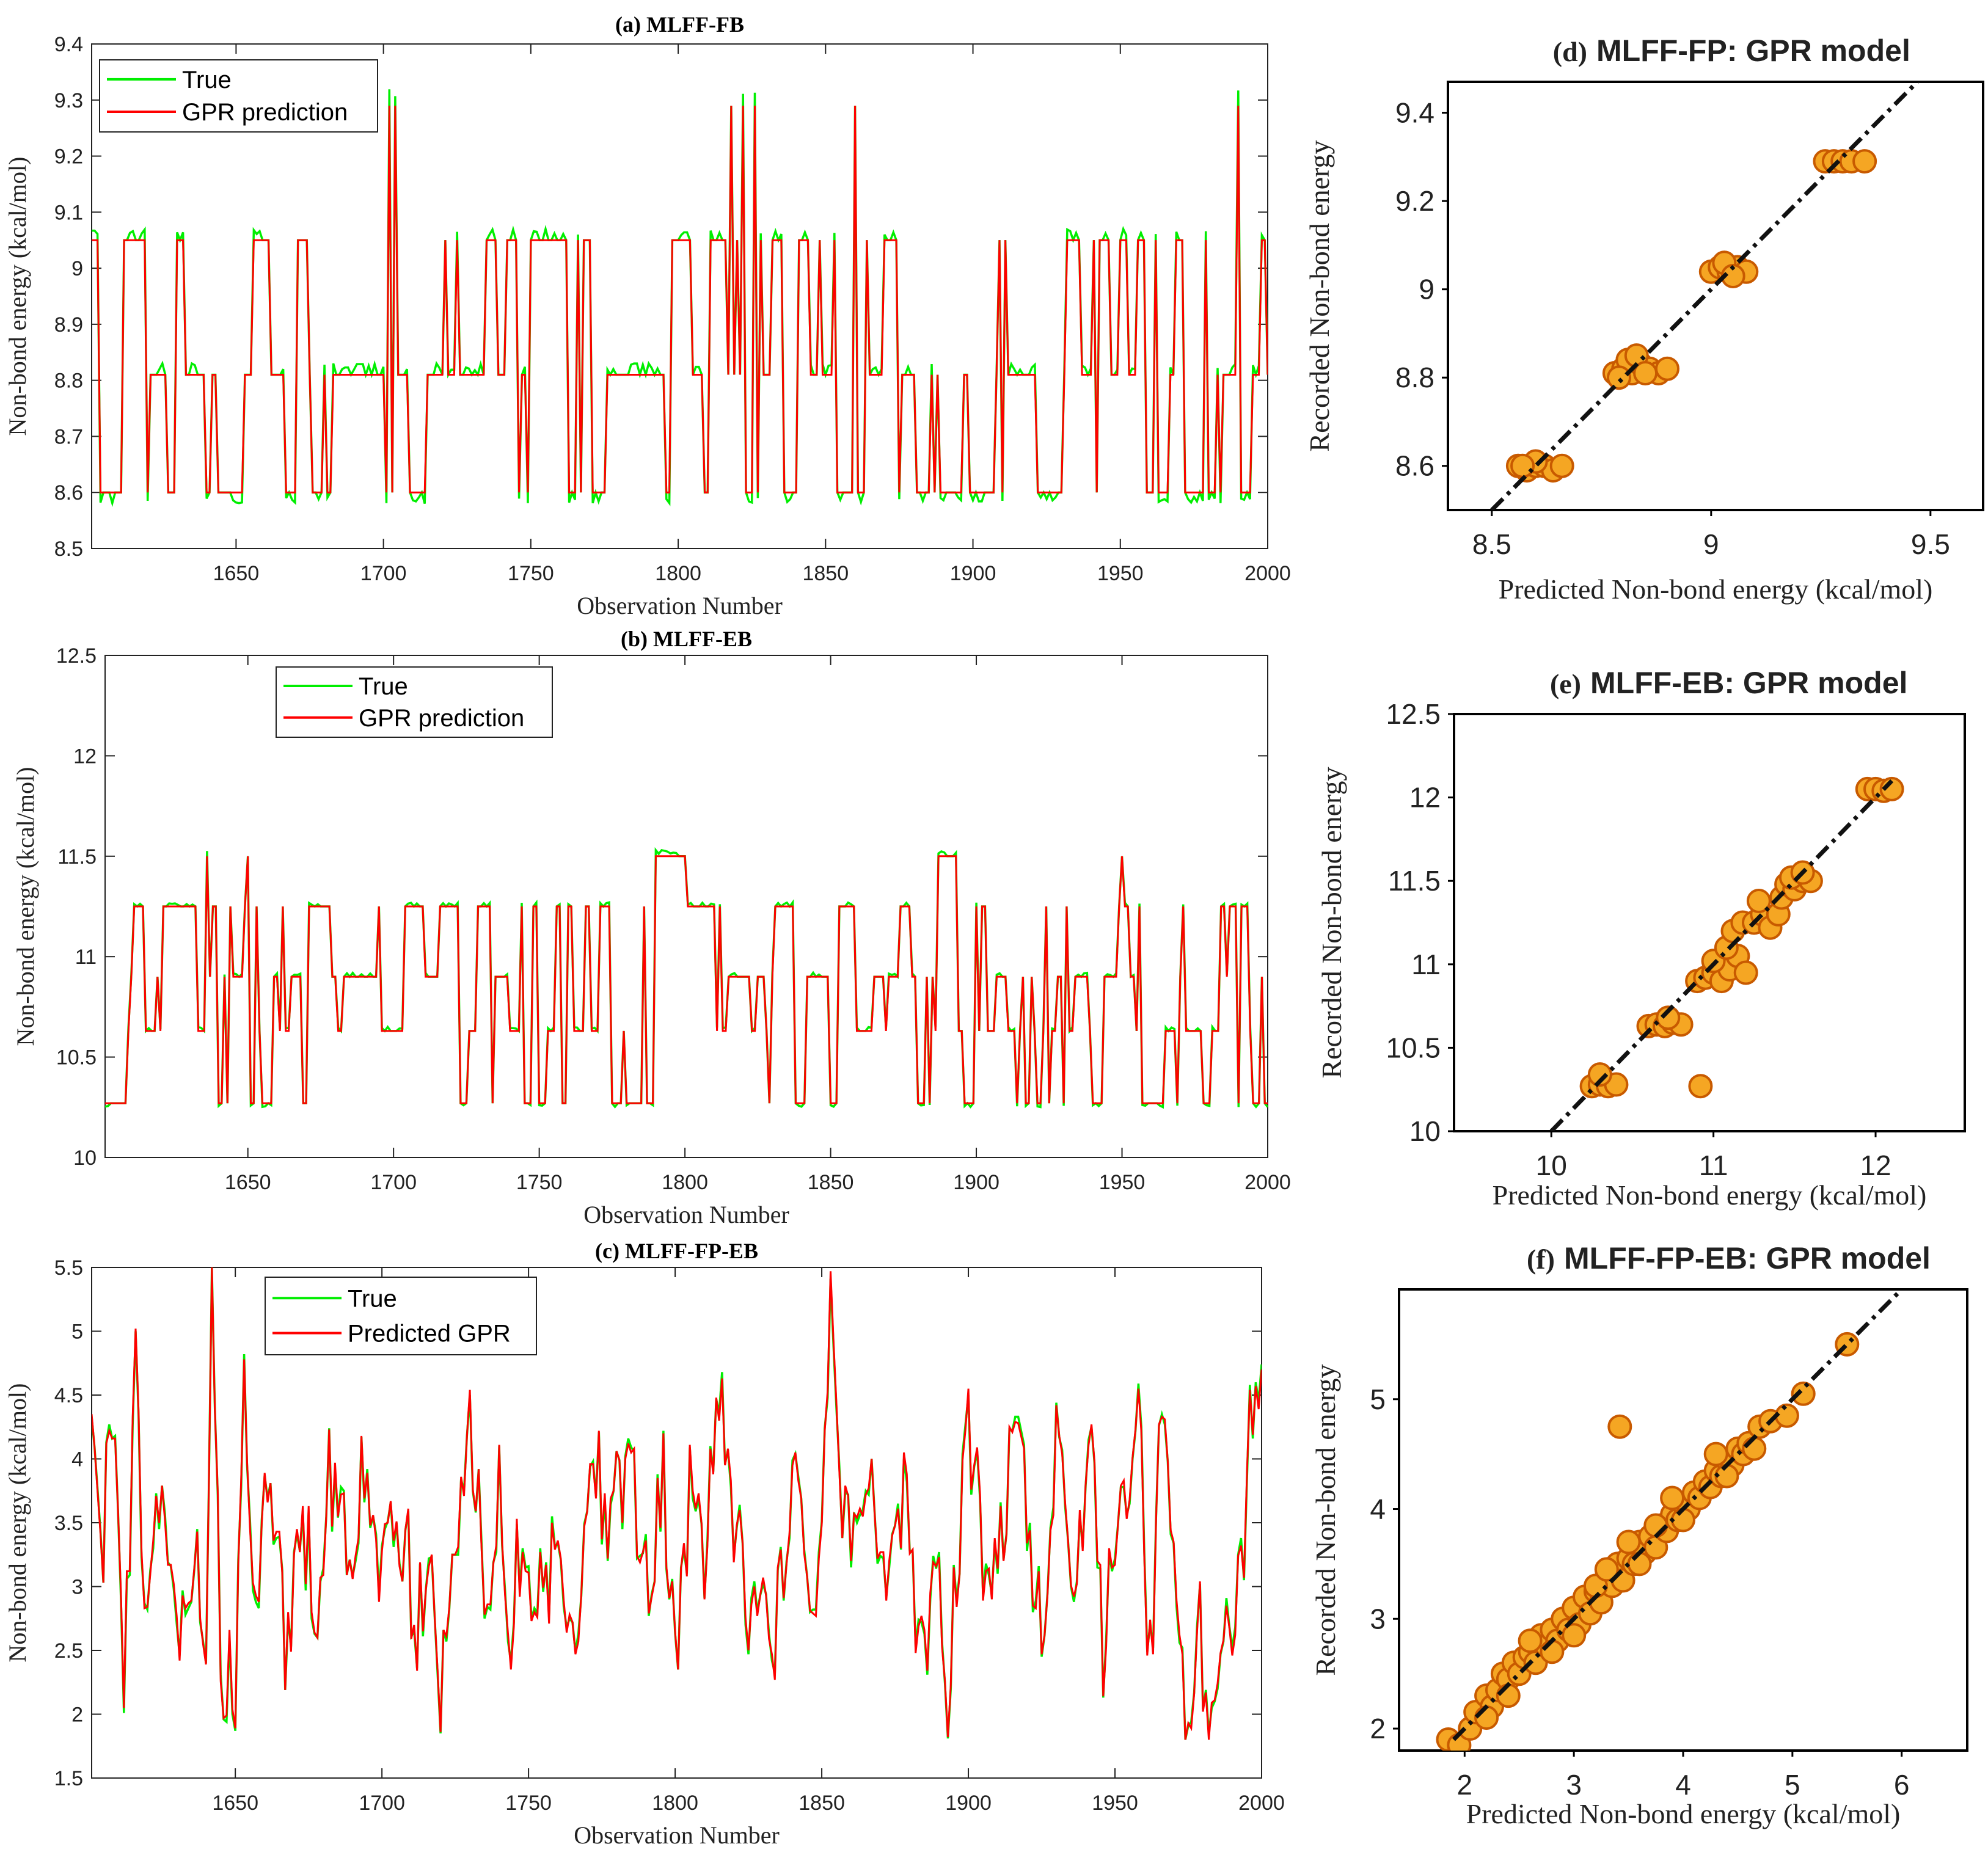  I want to click on y-tick-label: 9.1, so click(69, 212).